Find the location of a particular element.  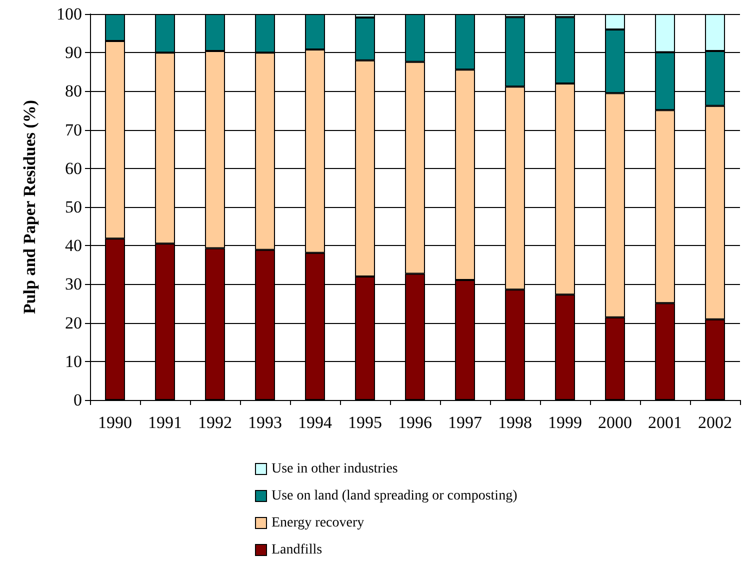

x-tick-label: 1991 is located at coordinates (165, 422).